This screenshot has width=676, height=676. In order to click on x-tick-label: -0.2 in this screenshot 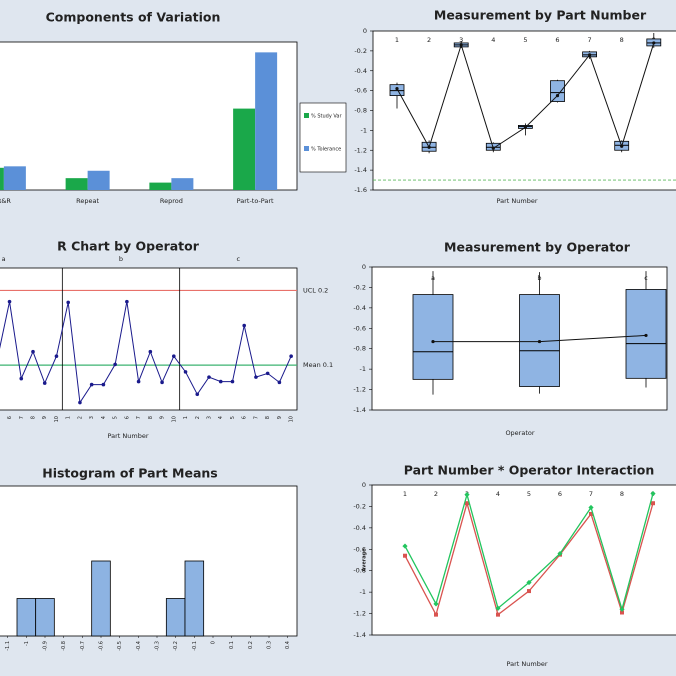, I will do `click(176, 646)`.